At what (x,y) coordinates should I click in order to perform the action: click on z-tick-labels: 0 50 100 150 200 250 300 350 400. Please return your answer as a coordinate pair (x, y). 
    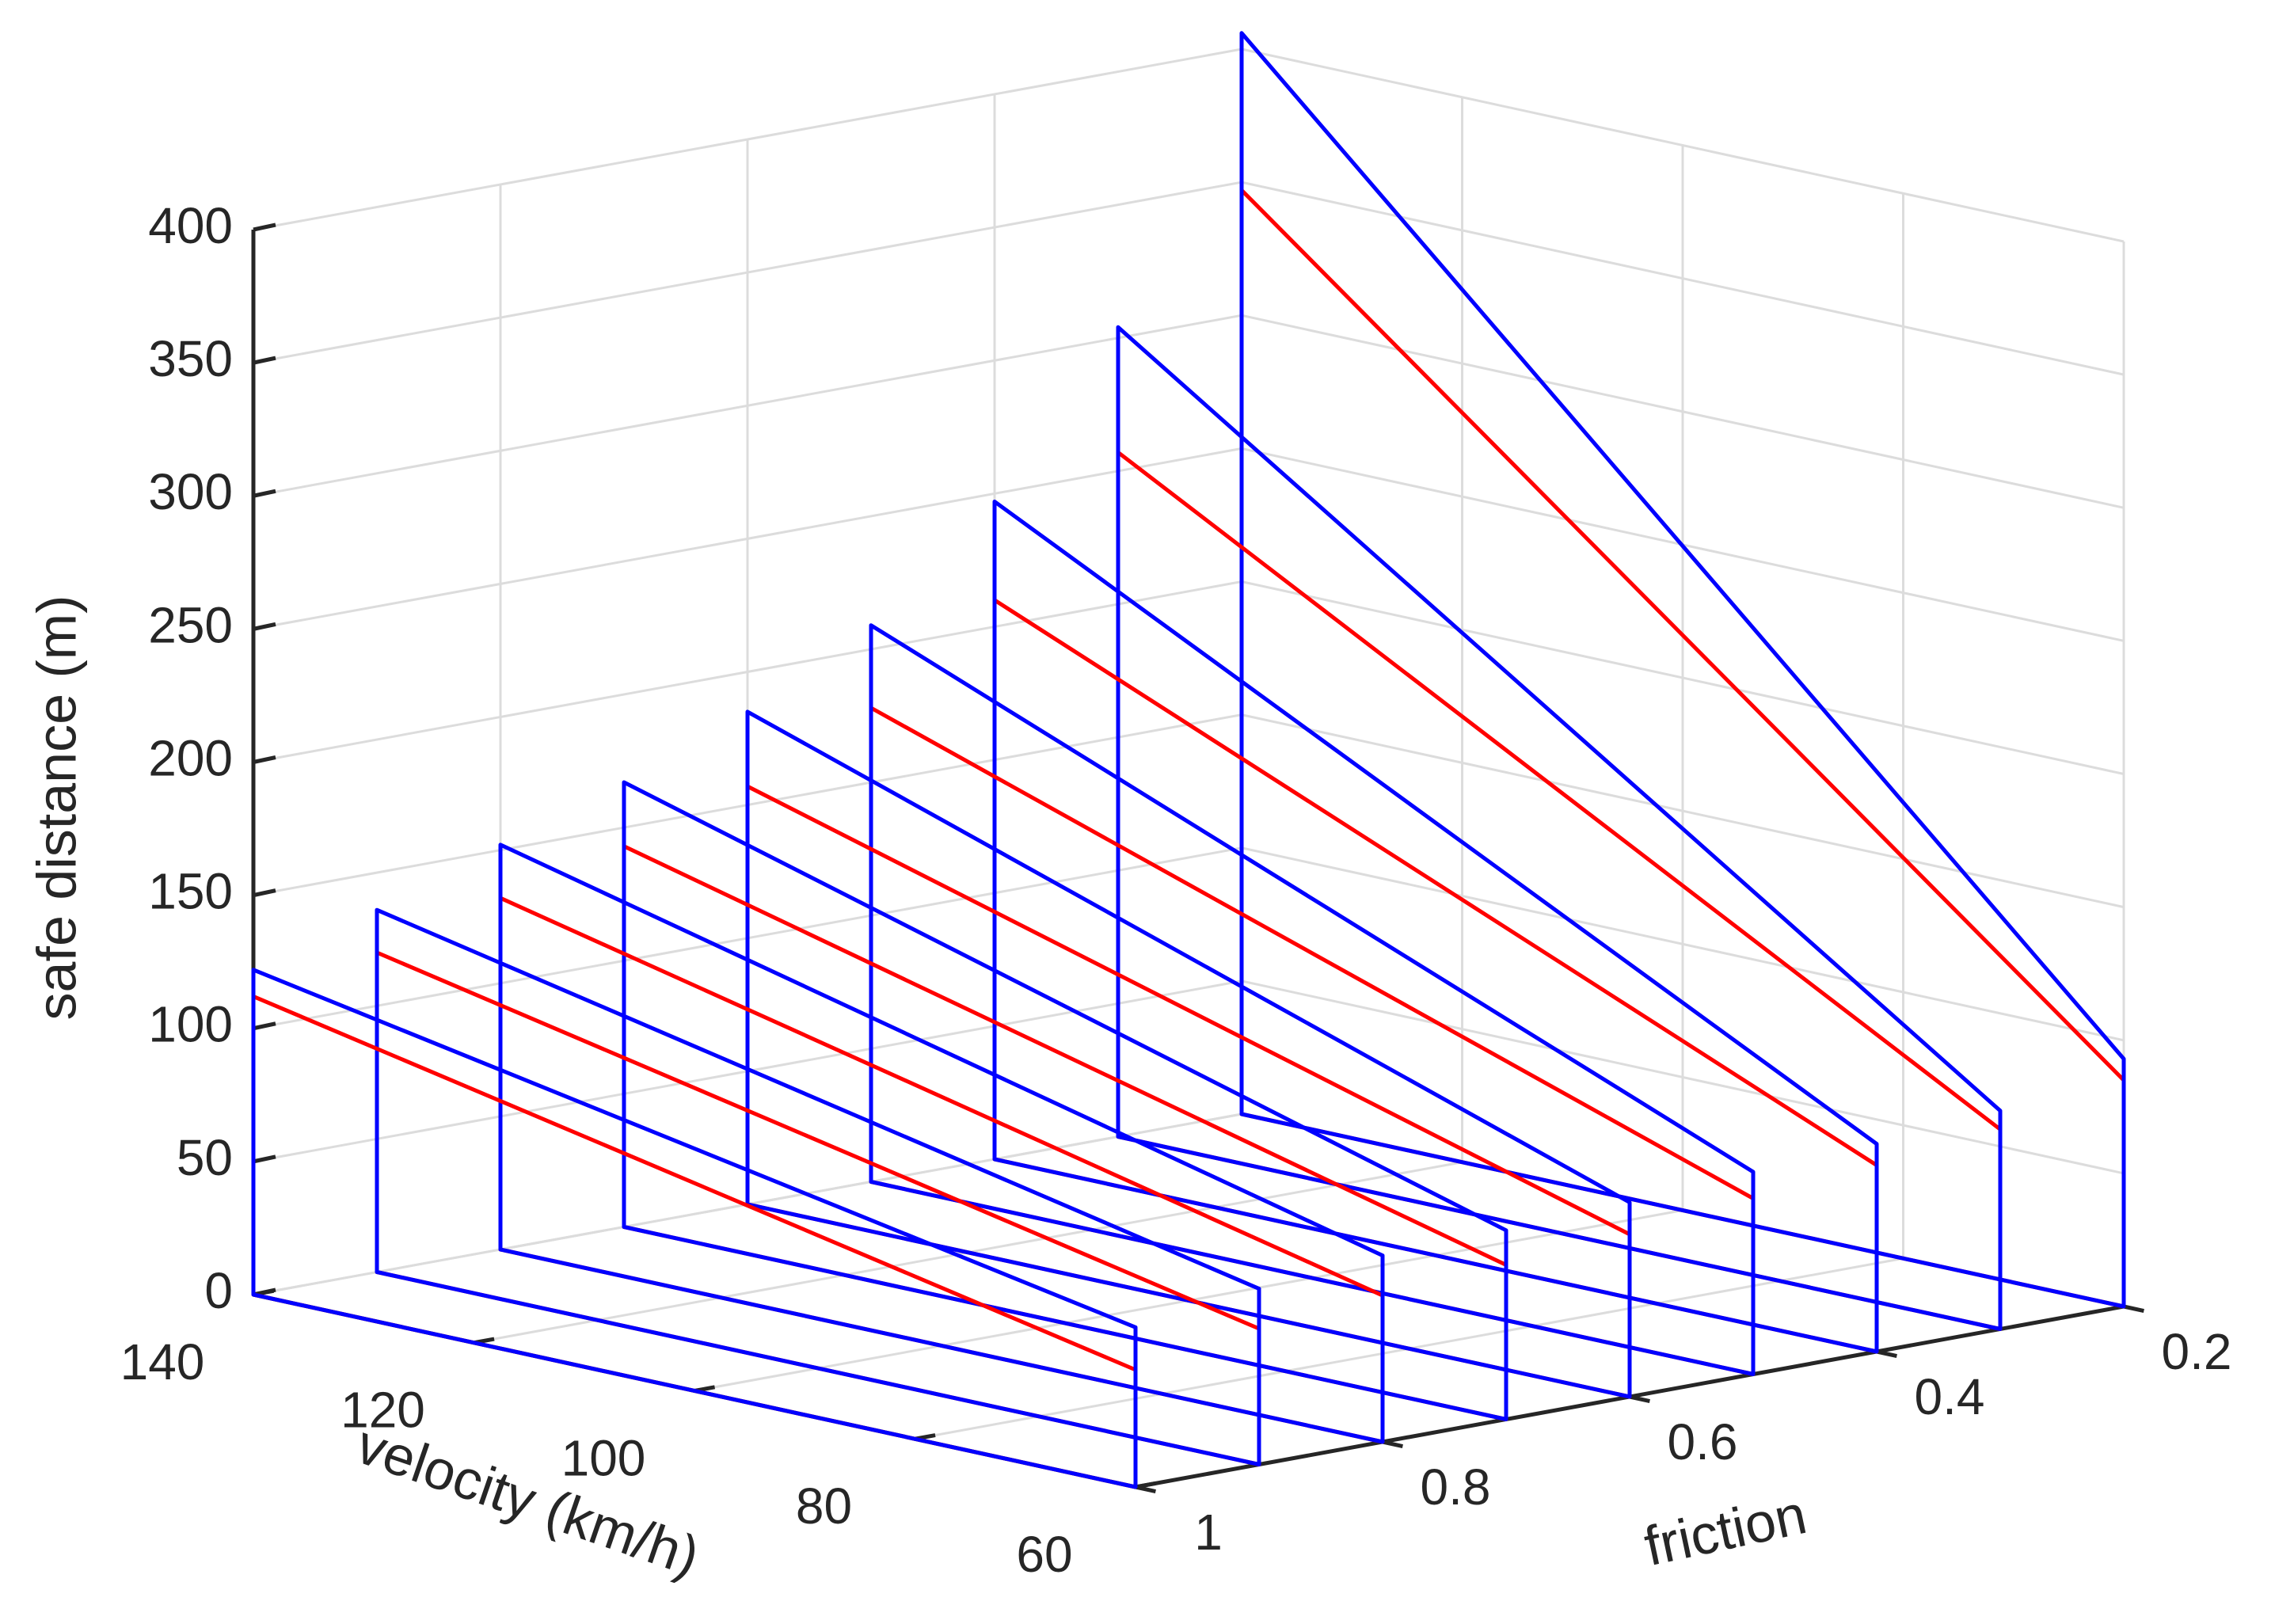
    Looking at the image, I should click on (190, 758).